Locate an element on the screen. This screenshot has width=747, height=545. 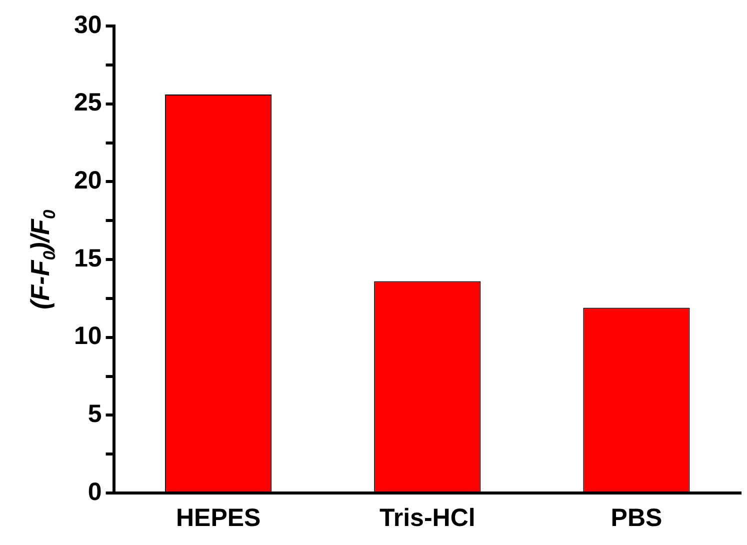
x-tick-label: HEPES is located at coordinates (218, 518).